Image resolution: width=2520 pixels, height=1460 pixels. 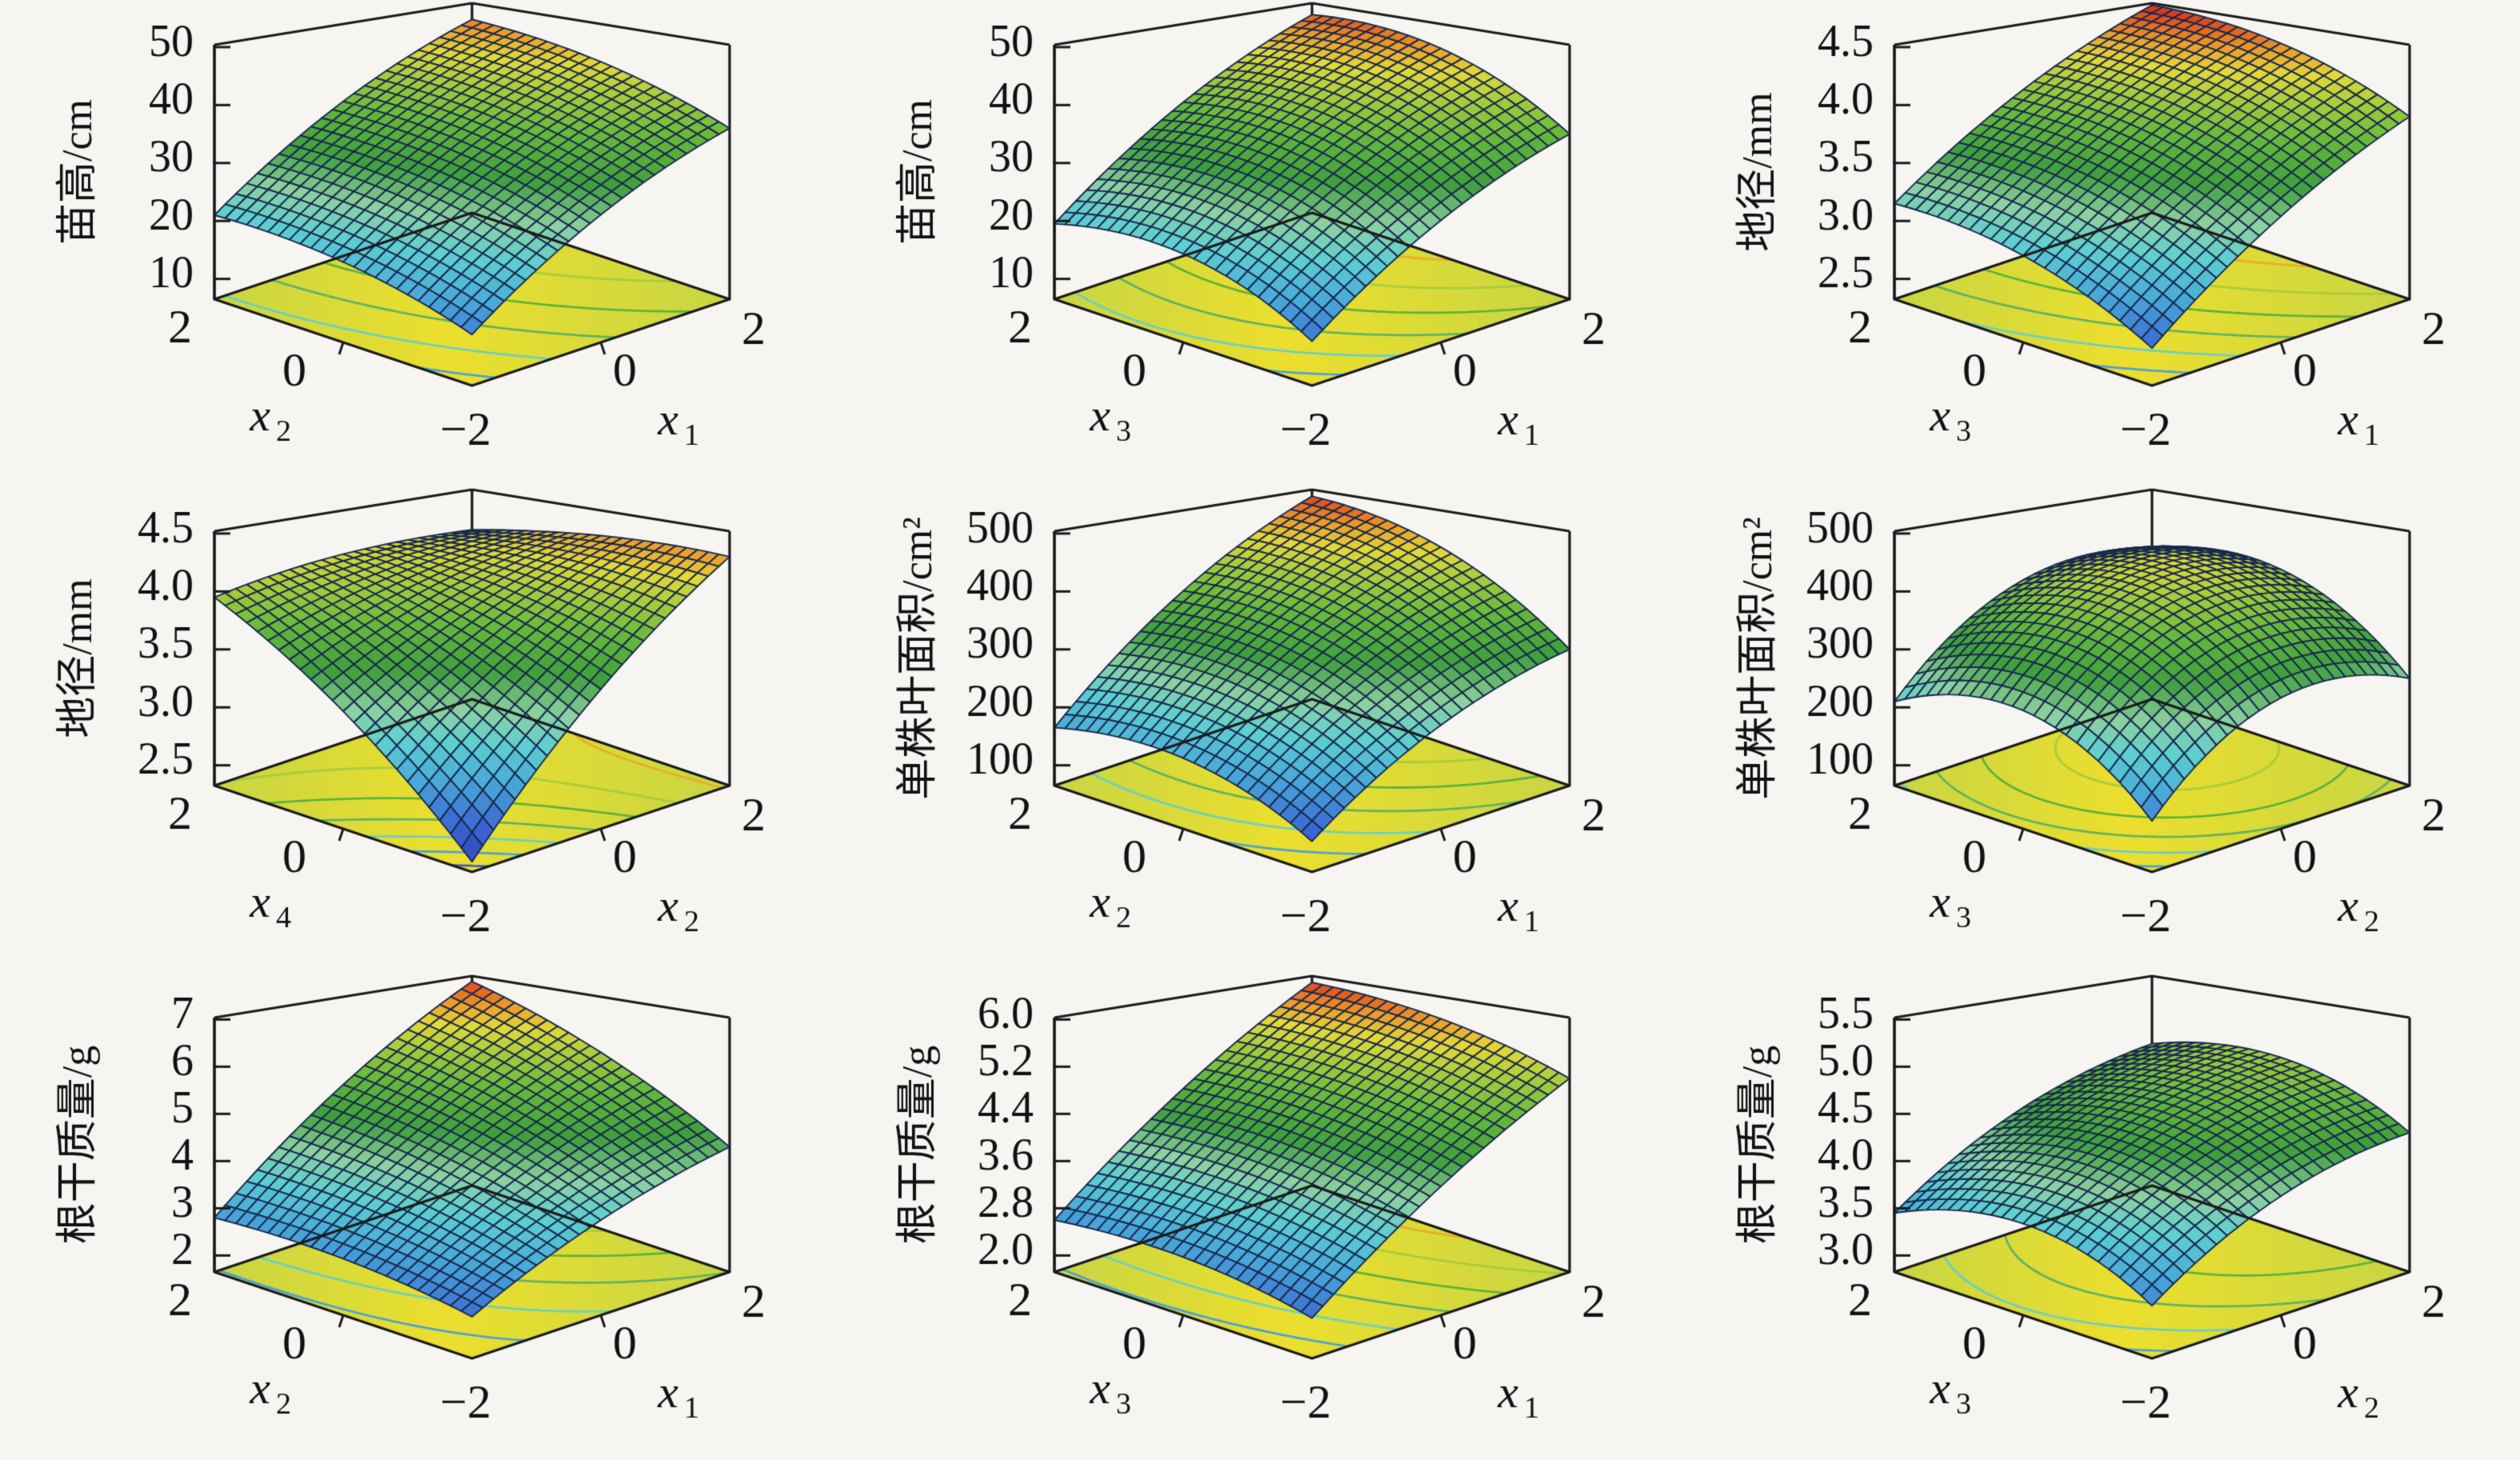 I want to click on subplot-r3-c2, so click(x=1260, y=1216).